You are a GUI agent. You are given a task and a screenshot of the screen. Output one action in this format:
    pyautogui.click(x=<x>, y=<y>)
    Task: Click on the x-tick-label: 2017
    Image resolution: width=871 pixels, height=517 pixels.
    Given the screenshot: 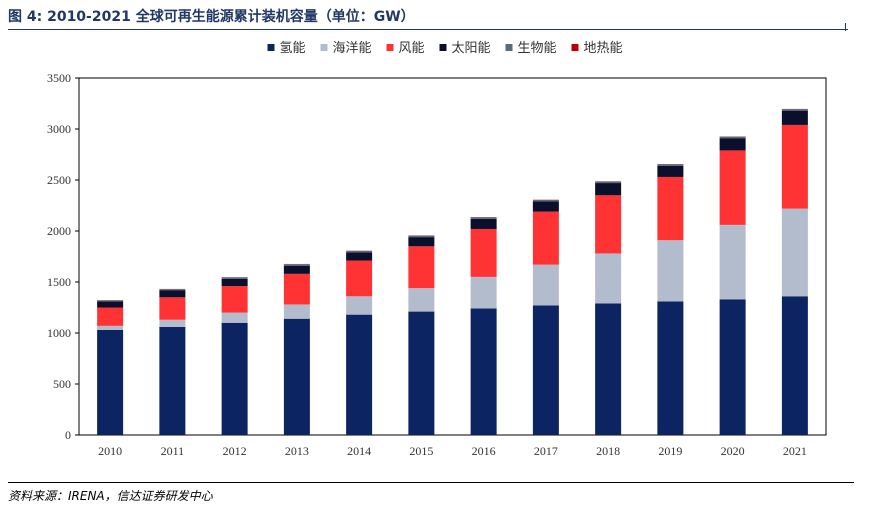 What is the action you would take?
    pyautogui.click(x=546, y=451)
    